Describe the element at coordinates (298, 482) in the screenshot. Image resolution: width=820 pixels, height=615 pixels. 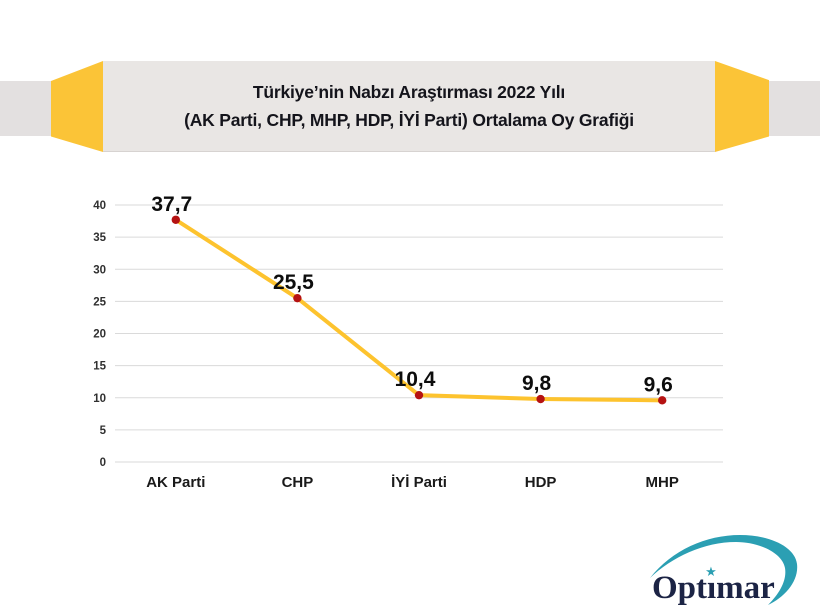
I see `x-category-label: CHP` at that location.